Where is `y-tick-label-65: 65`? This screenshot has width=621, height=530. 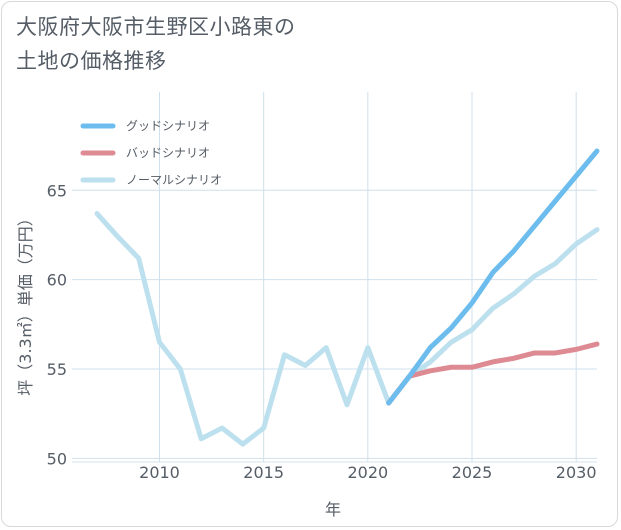 y-tick-label-65: 65 is located at coordinates (57, 190).